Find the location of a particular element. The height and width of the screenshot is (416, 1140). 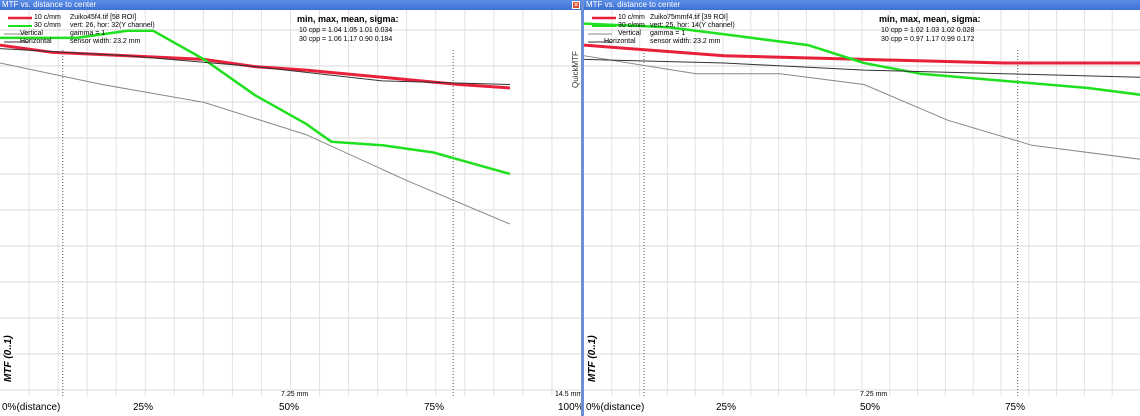

series-10-c-mm is located at coordinates (862, 54).